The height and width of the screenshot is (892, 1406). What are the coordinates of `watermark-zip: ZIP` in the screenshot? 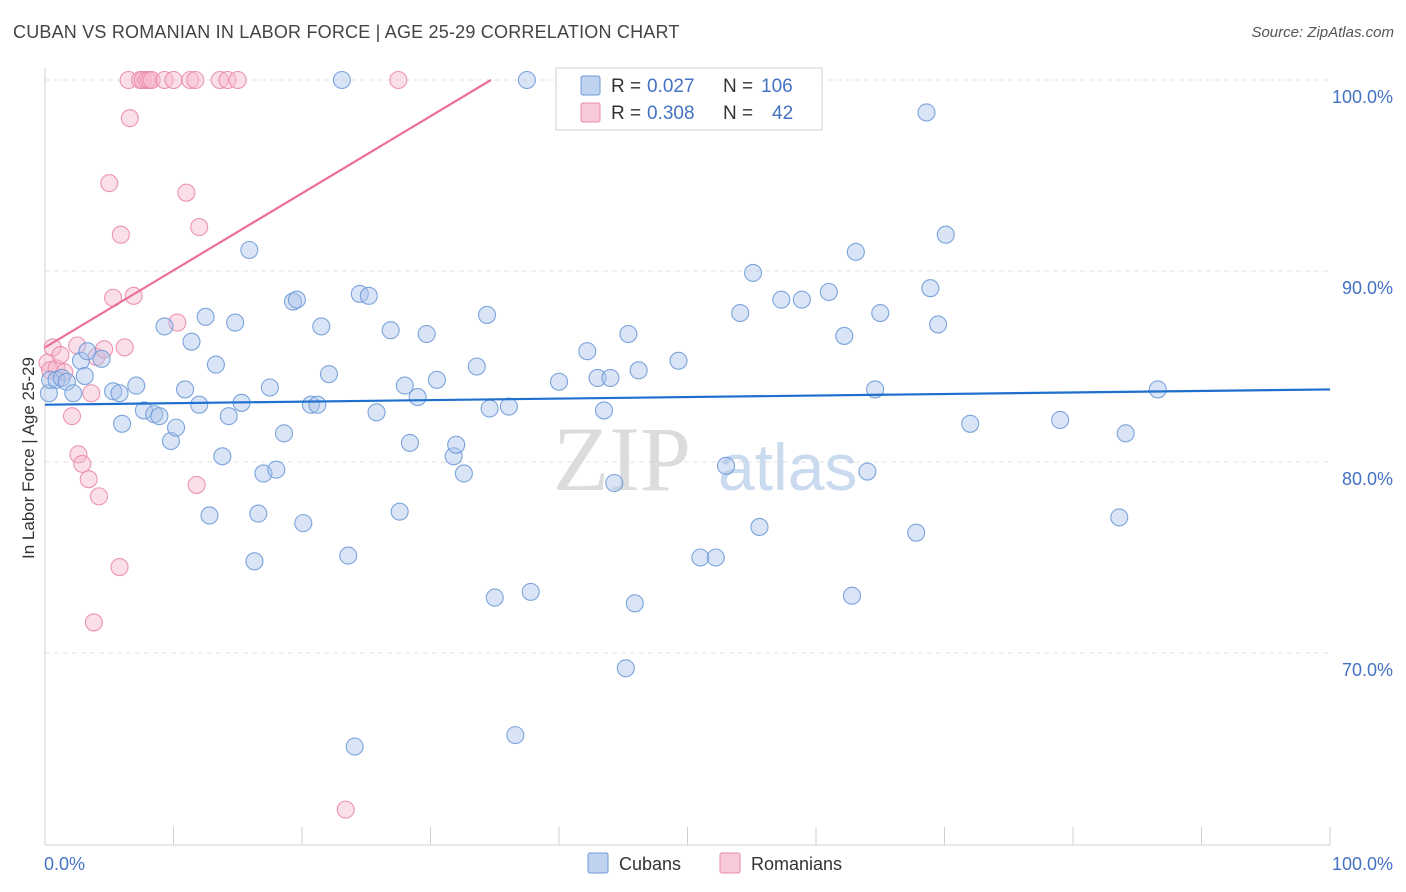 It's located at (622, 459).